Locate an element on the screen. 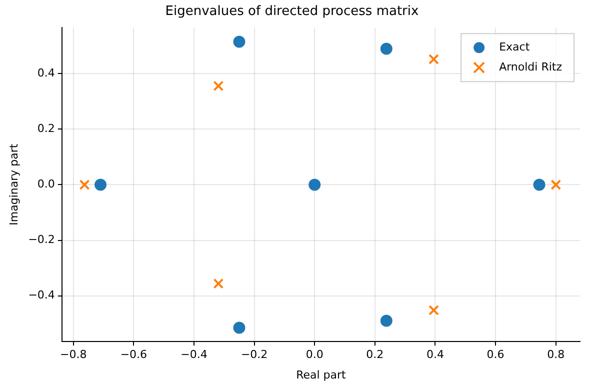 This screenshot has width=590, height=390. x-tick-label: 0.4 is located at coordinates (435, 355).